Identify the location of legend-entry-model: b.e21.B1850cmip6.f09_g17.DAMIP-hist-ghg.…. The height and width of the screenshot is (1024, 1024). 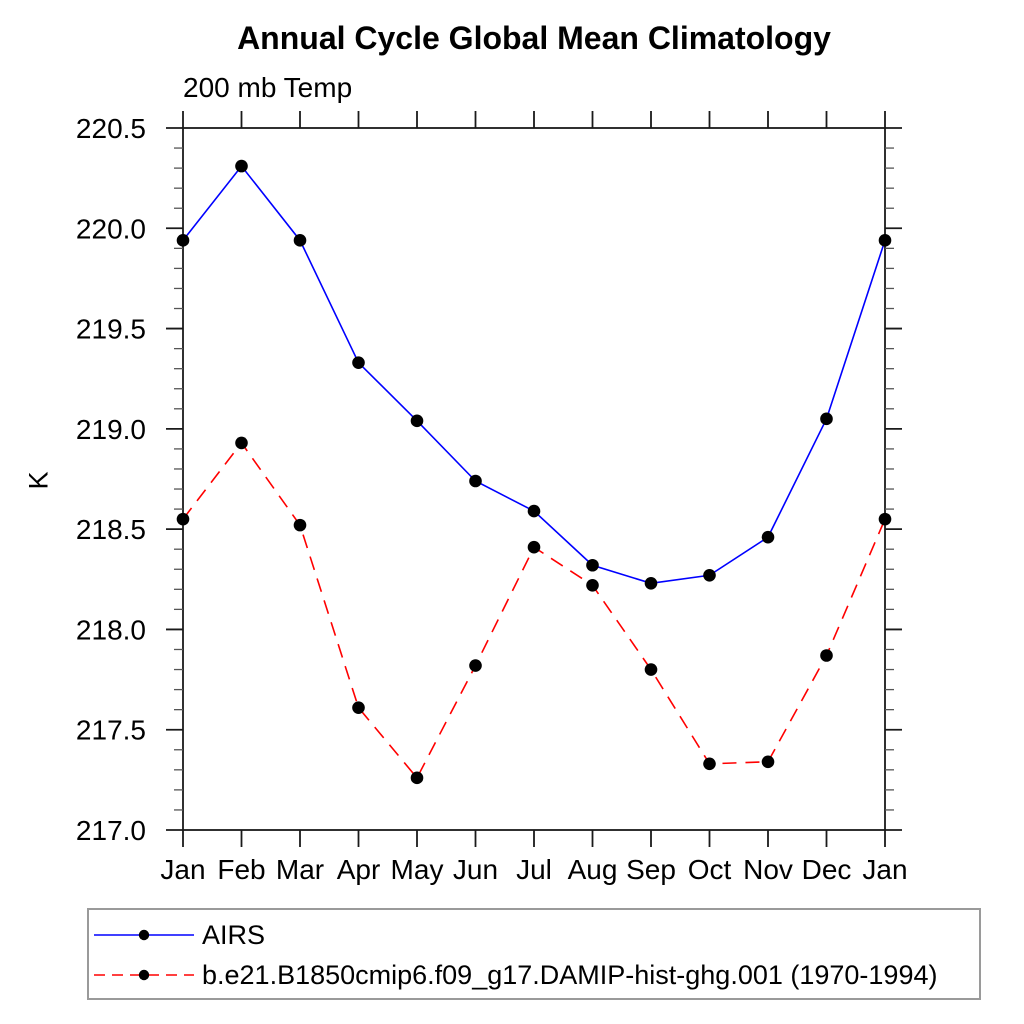
(534, 975).